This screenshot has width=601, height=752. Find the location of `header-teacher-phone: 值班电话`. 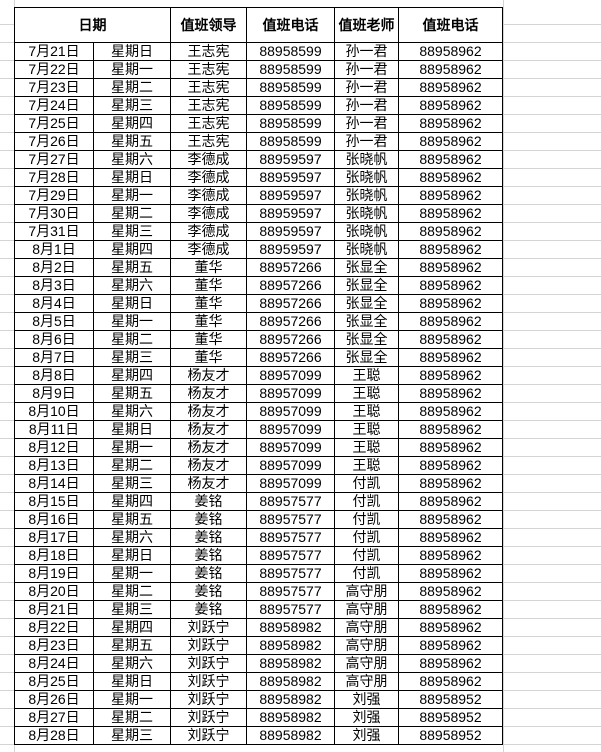

header-teacher-phone: 值班电话 is located at coordinates (450, 25).